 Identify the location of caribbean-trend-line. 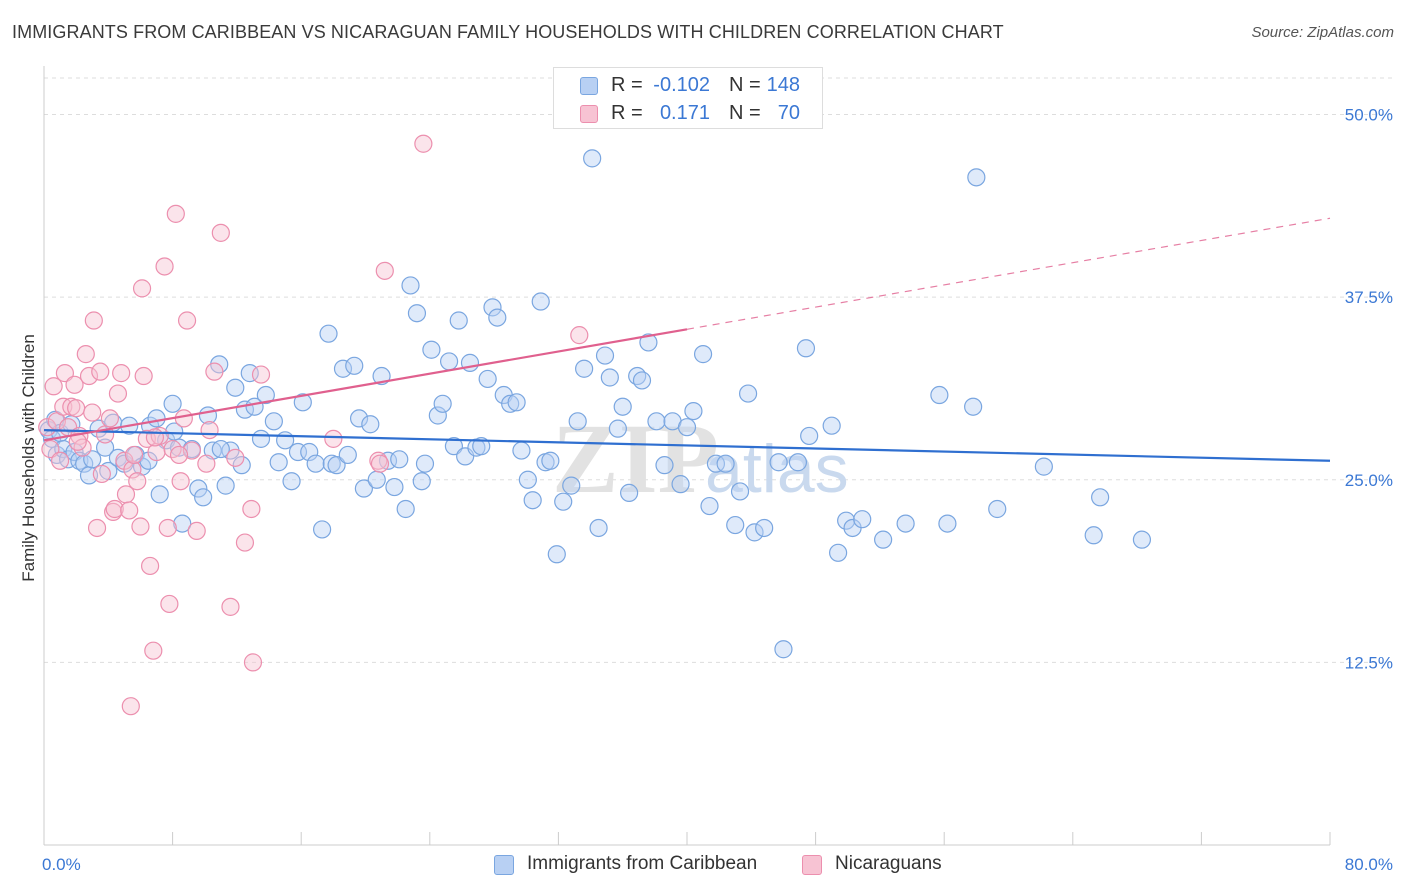
(687, 445).